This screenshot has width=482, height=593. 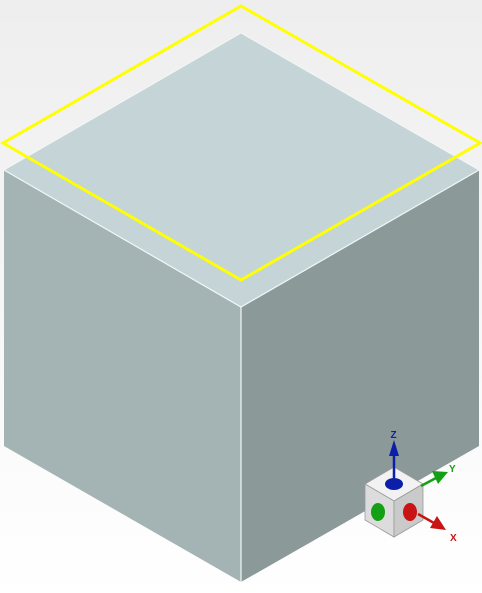 What do you see at coordinates (453, 538) in the screenshot?
I see `x-axis-label: X` at bounding box center [453, 538].